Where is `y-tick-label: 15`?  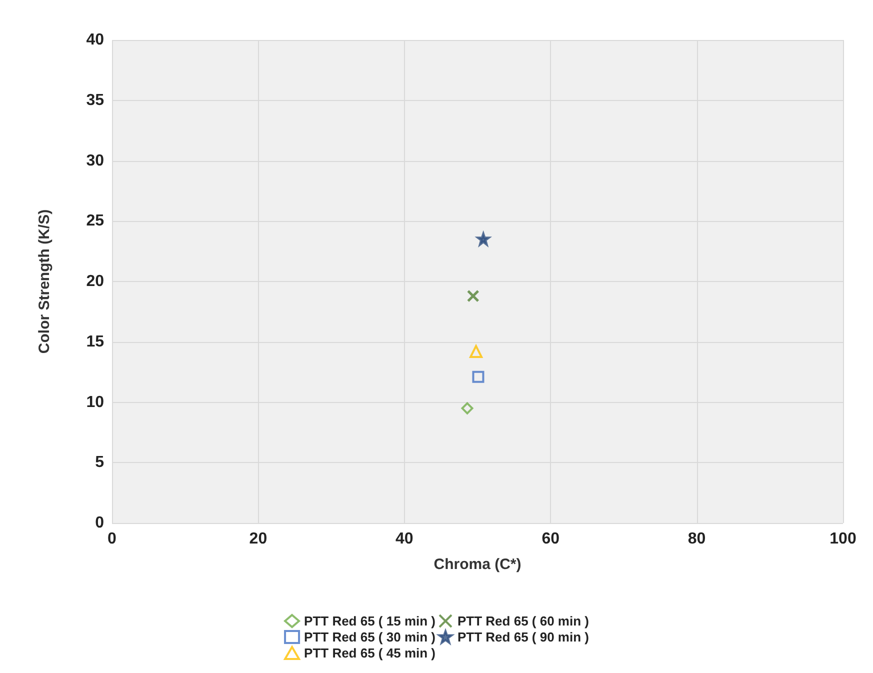
y-tick-label: 15 is located at coordinates (95, 341).